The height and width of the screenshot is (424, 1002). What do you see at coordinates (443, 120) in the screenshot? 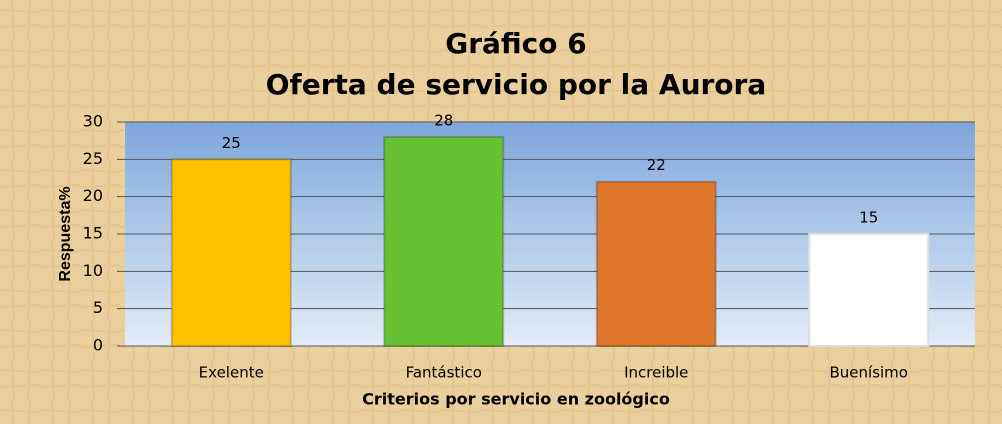
I see `data-label: 28` at bounding box center [443, 120].